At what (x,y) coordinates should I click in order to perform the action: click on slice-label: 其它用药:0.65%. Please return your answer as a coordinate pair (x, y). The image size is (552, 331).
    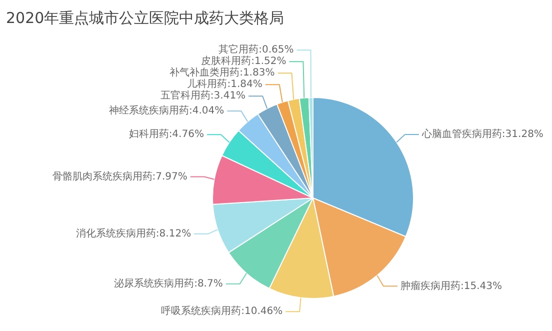
    Looking at the image, I should click on (256, 50).